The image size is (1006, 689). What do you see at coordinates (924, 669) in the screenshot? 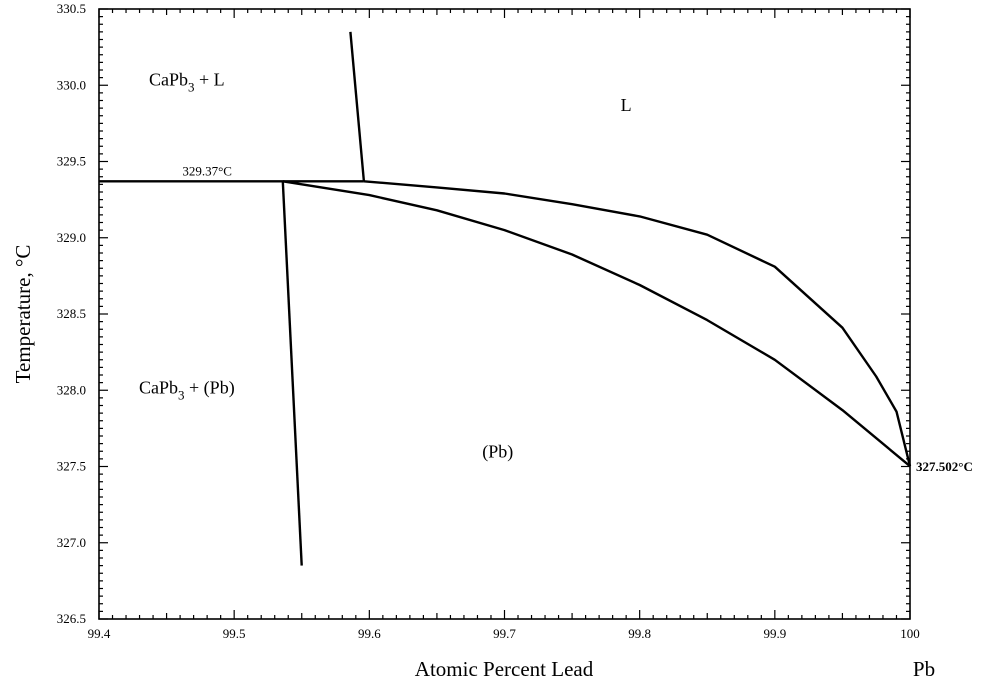
I see `x-end-label: Pb` at bounding box center [924, 669].